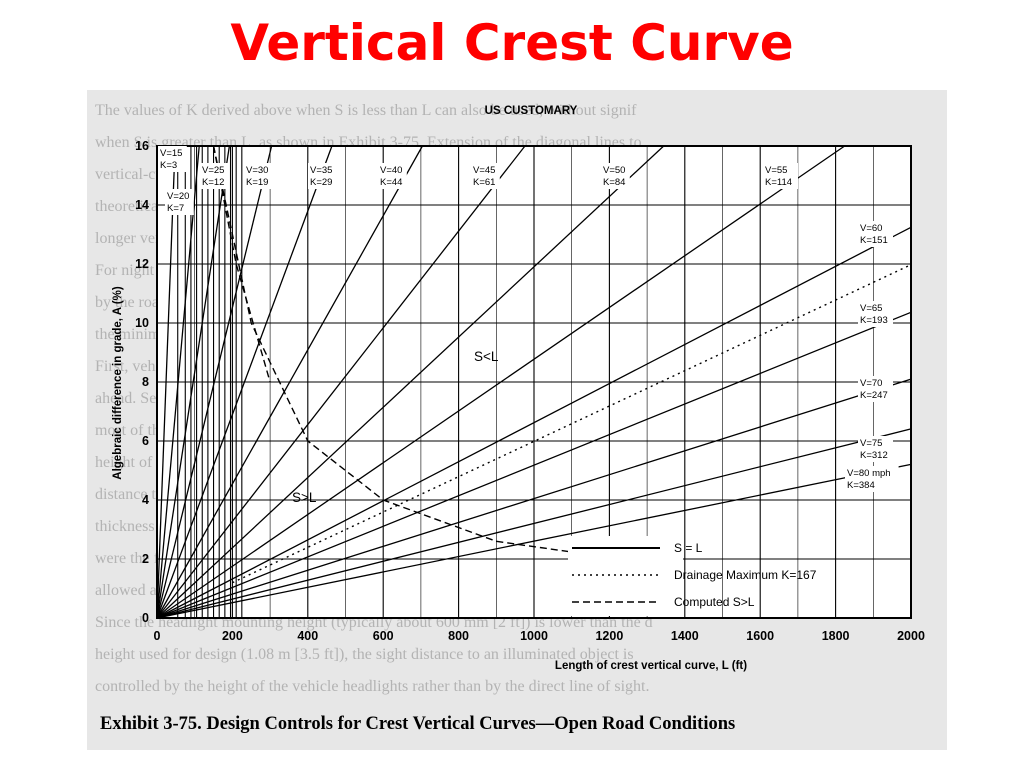 Image resolution: width=1024 pixels, height=768 pixels. What do you see at coordinates (745, 575) in the screenshot?
I see `legend-label-drainage: Drainage Maximum K=167` at bounding box center [745, 575].